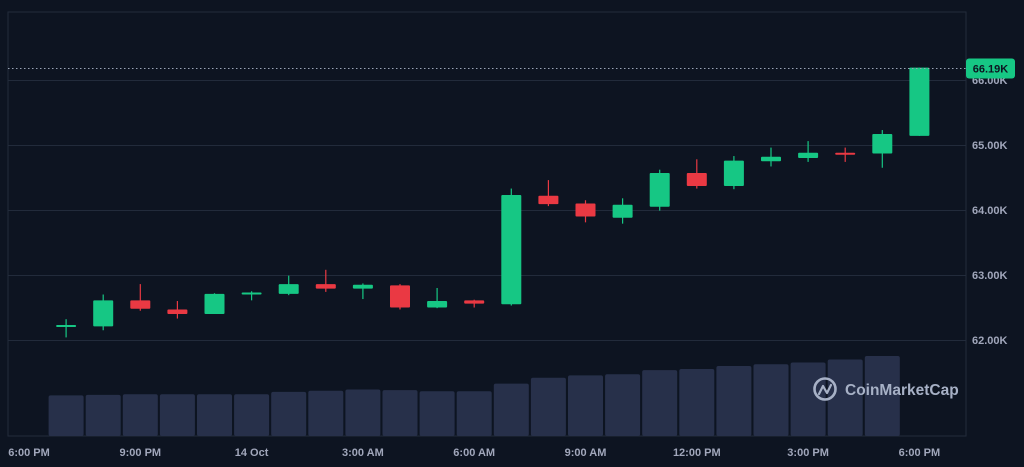 This screenshot has width=1024, height=467. What do you see at coordinates (363, 453) in the screenshot?
I see `x-tick-label-3: 3:00 AM` at bounding box center [363, 453].